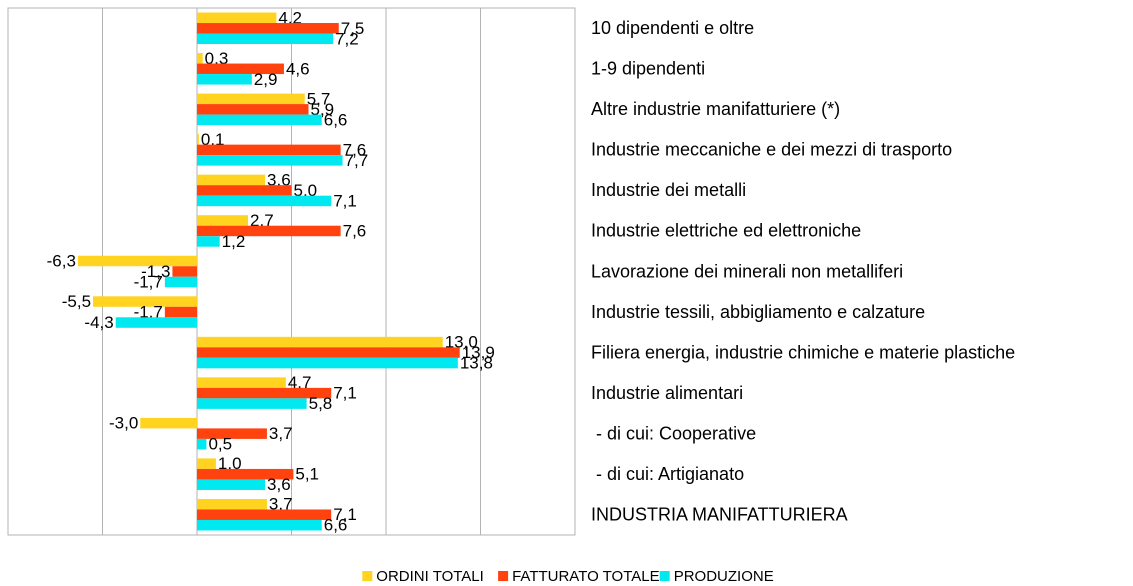 Image resolution: width=1133 pixels, height=586 pixels. I want to click on data-label: 0,5, so click(220, 444).